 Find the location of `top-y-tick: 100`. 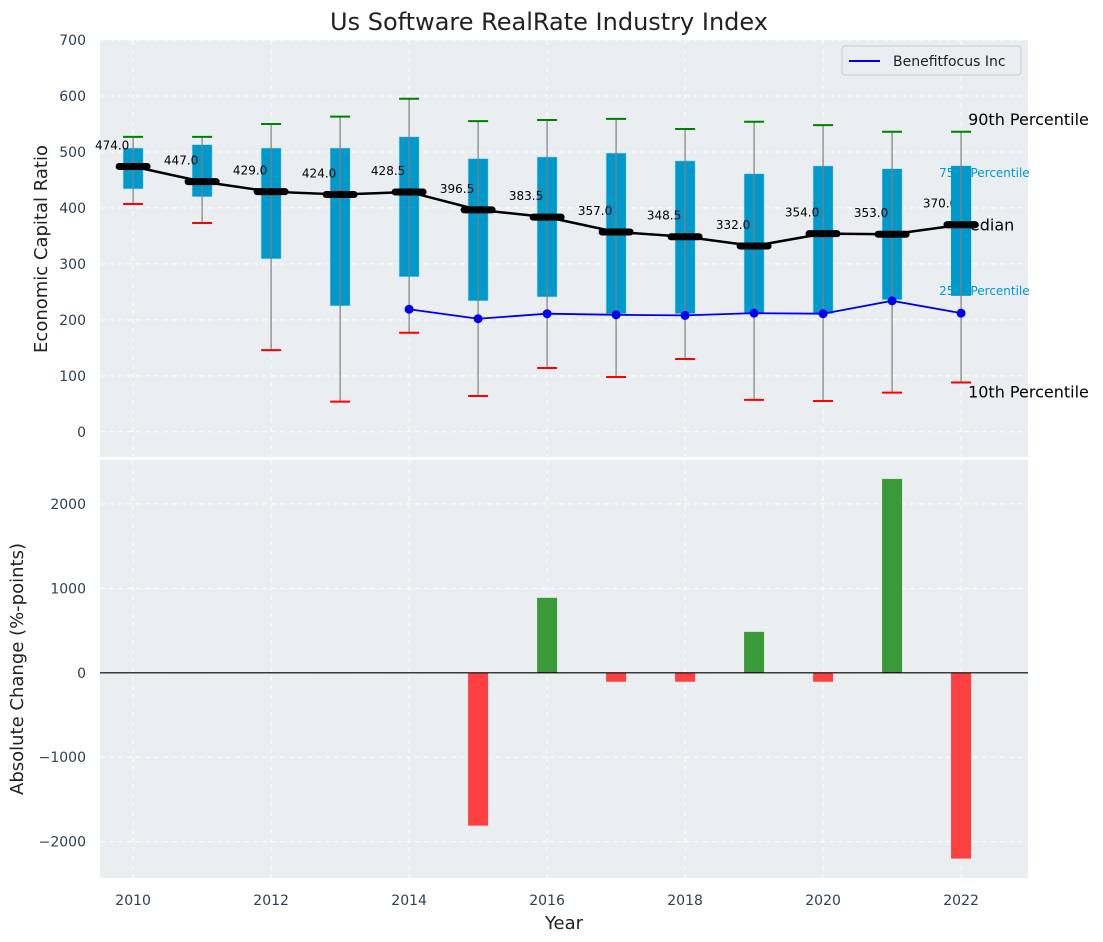

top-y-tick: 100 is located at coordinates (72, 377).